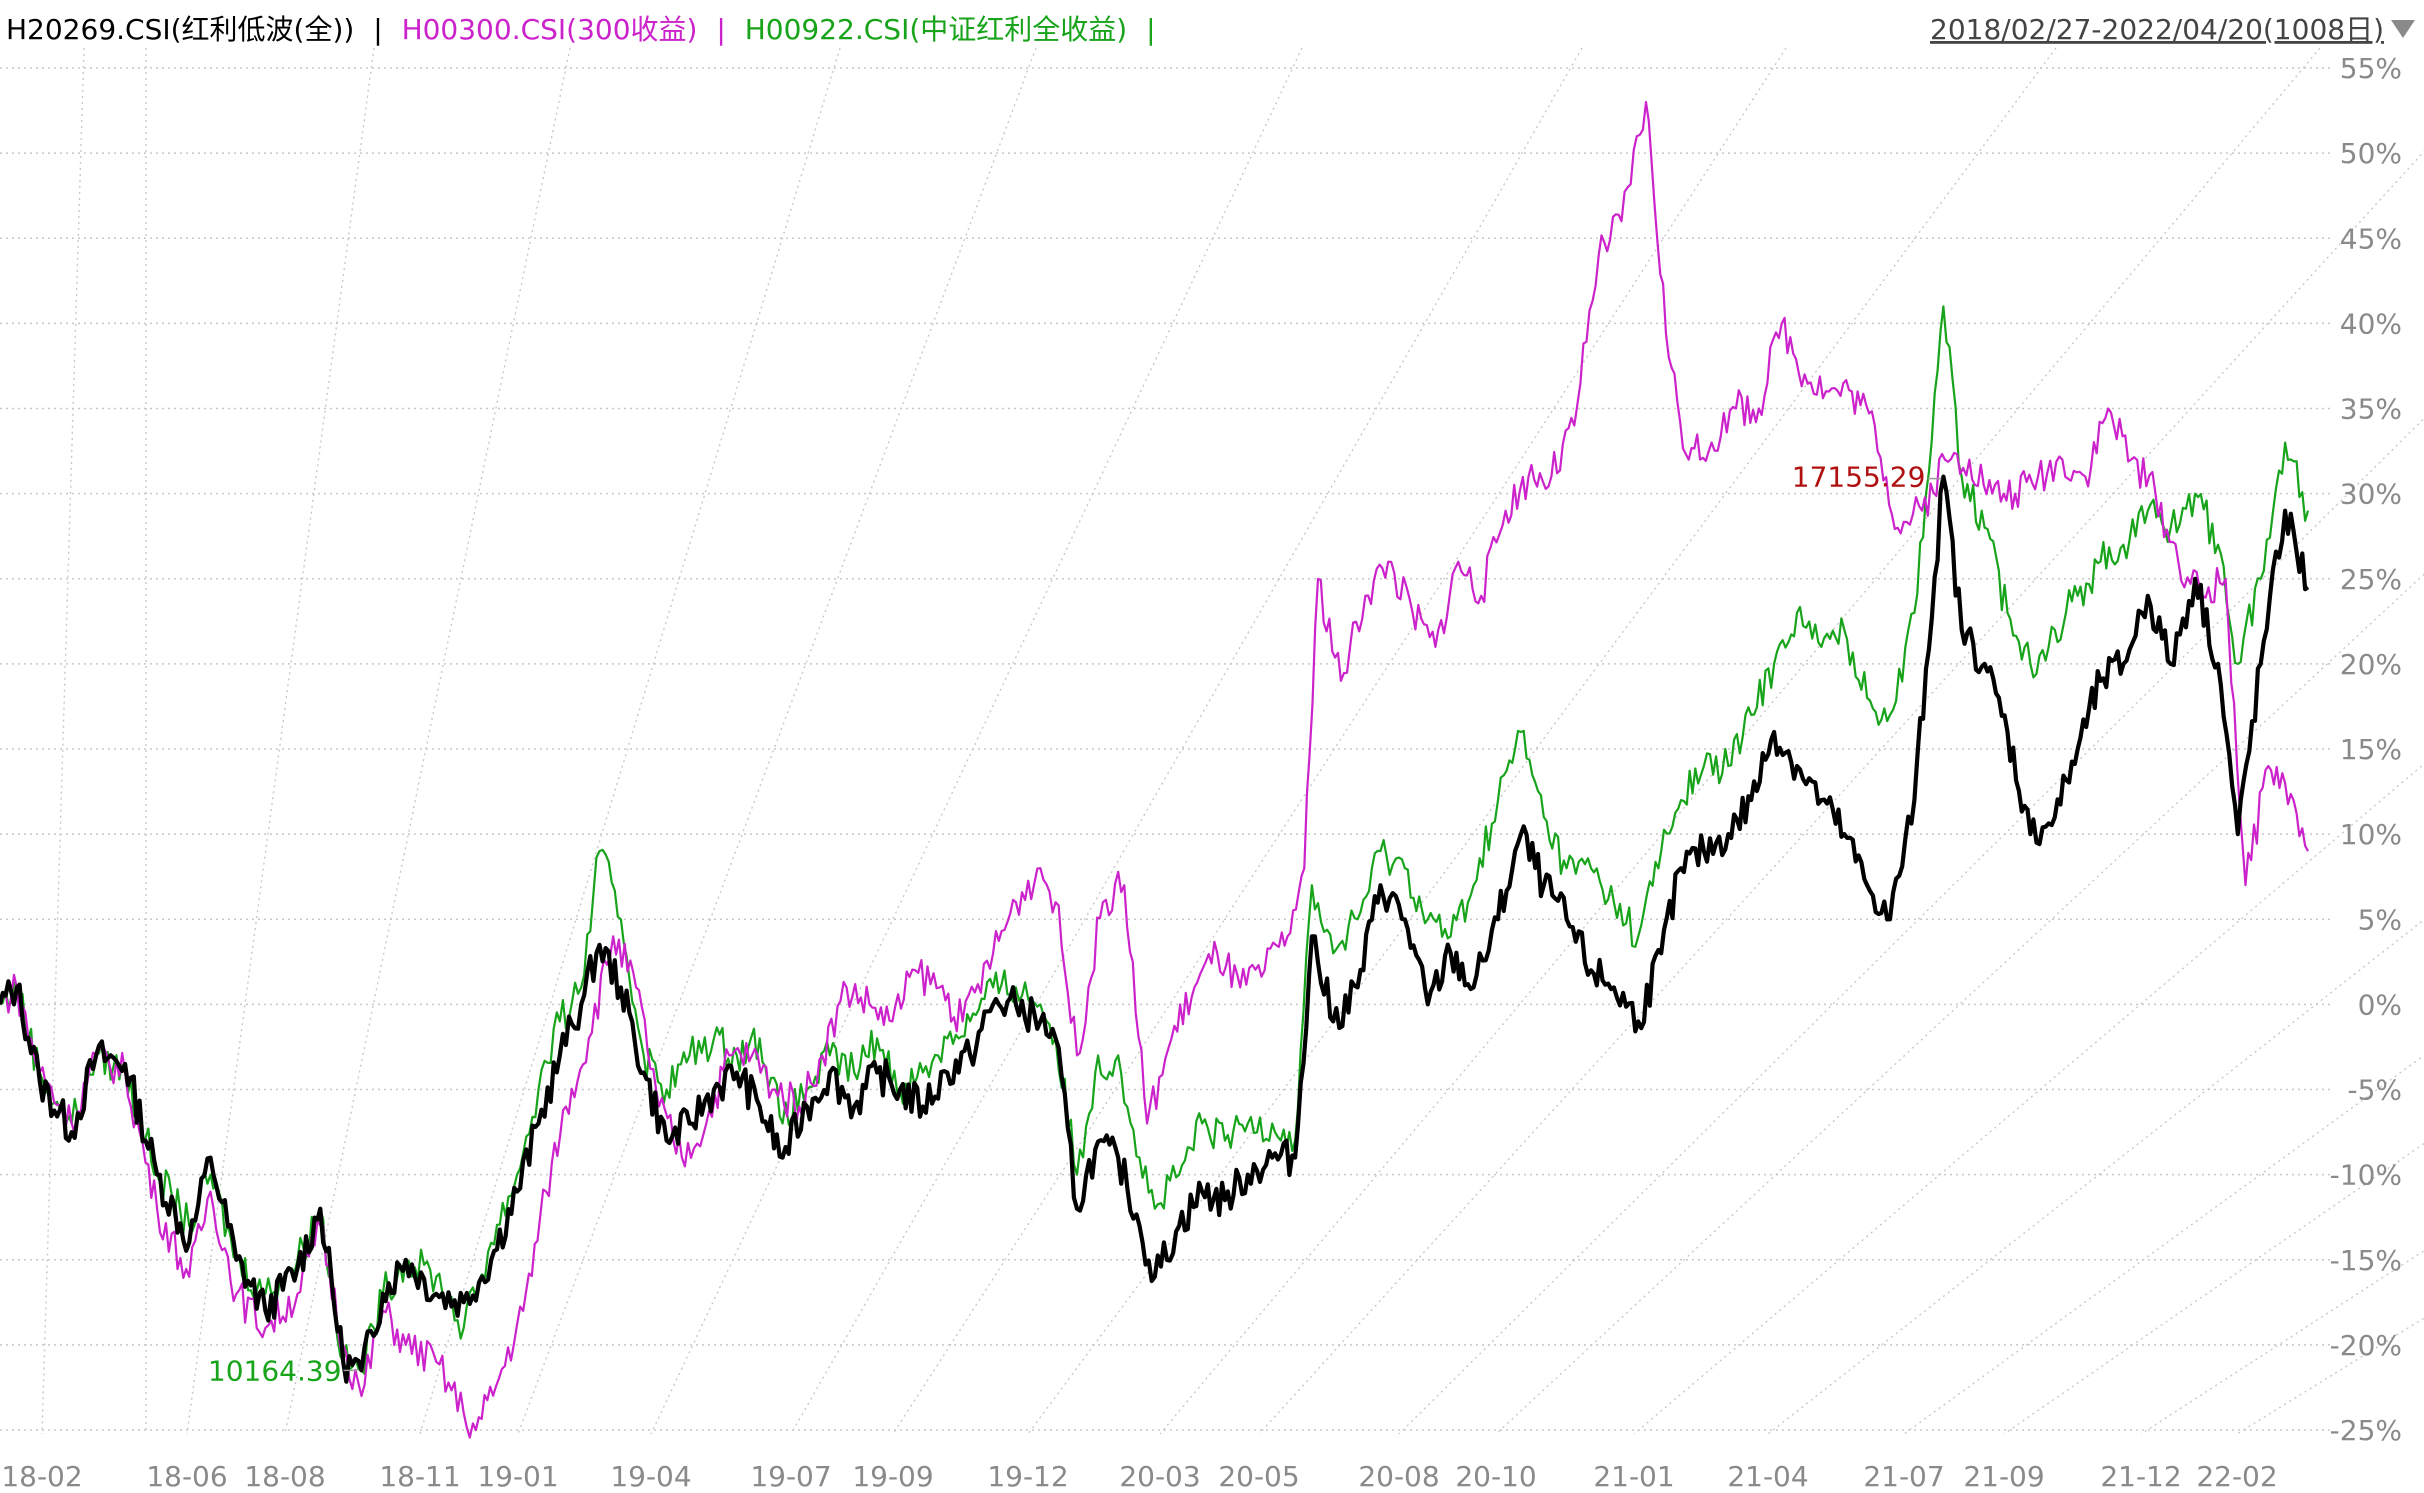 Image resolution: width=2424 pixels, height=1493 pixels. I want to click on x-tick-label: 21-01, so click(1633, 1476).